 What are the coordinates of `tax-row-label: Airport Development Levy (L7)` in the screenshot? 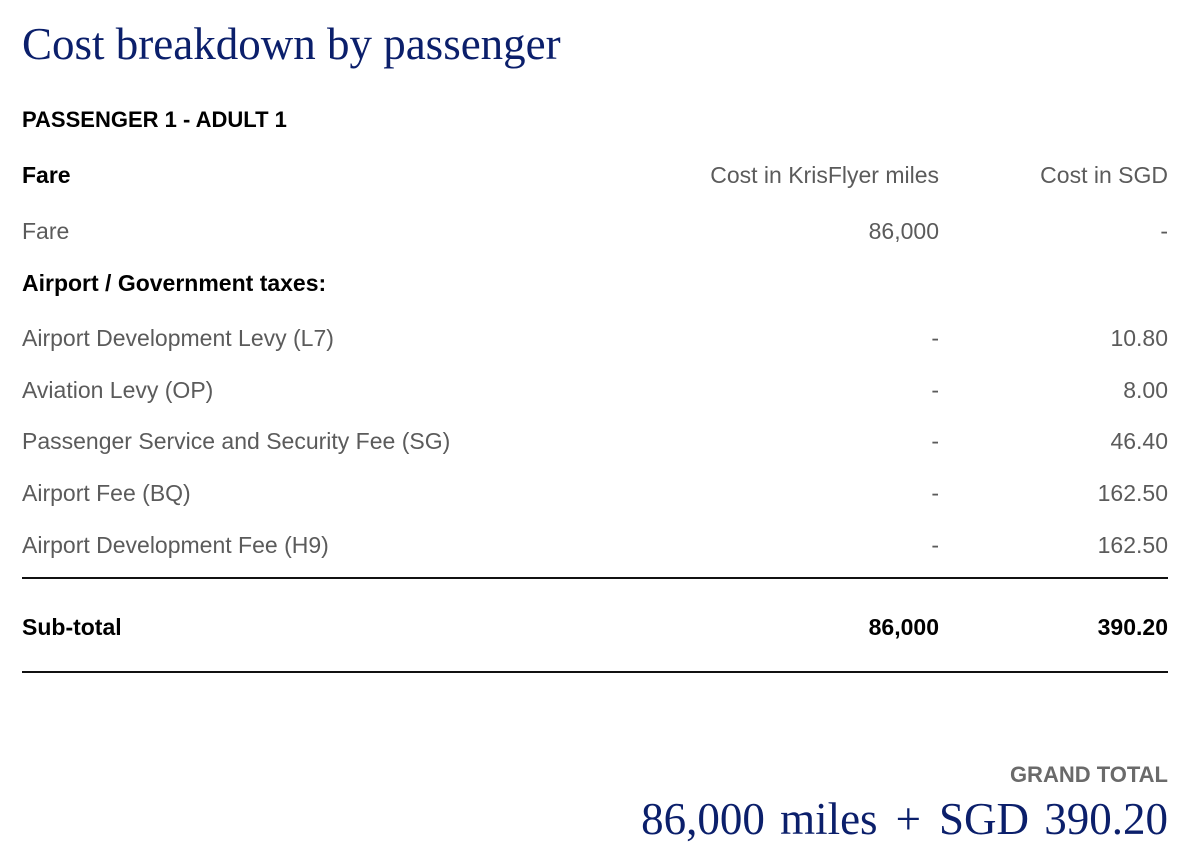 It's located at (178, 338).